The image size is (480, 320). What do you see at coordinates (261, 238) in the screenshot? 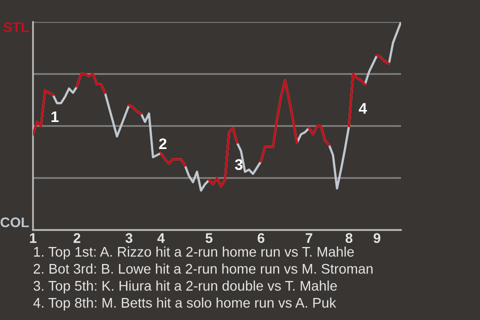
I see `x-tick-label: 6` at bounding box center [261, 238].